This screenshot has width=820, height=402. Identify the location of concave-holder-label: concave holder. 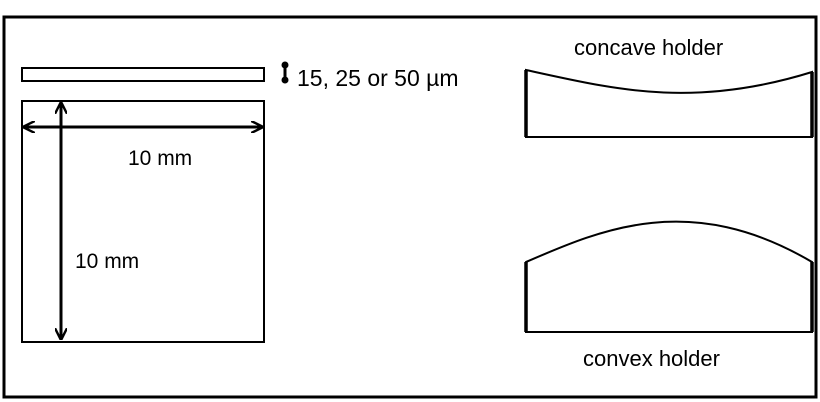
(648, 47).